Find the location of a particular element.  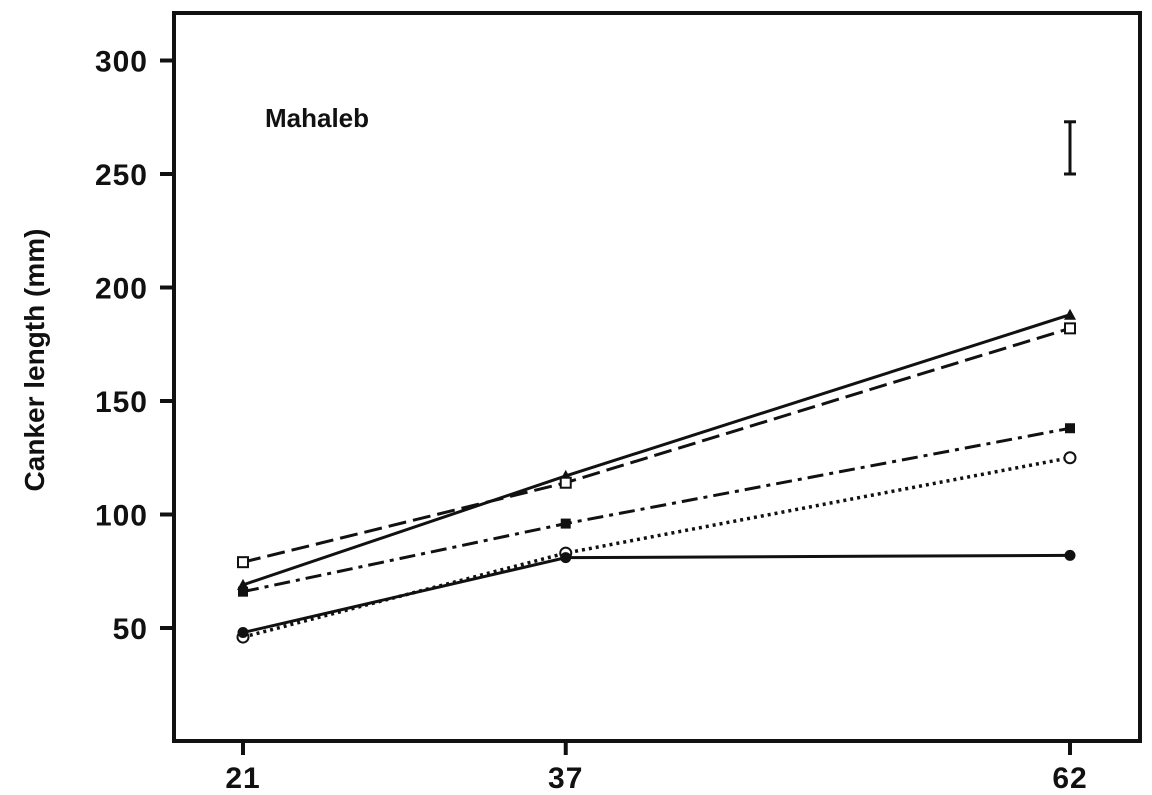

error-bar is located at coordinates (1070, 148).